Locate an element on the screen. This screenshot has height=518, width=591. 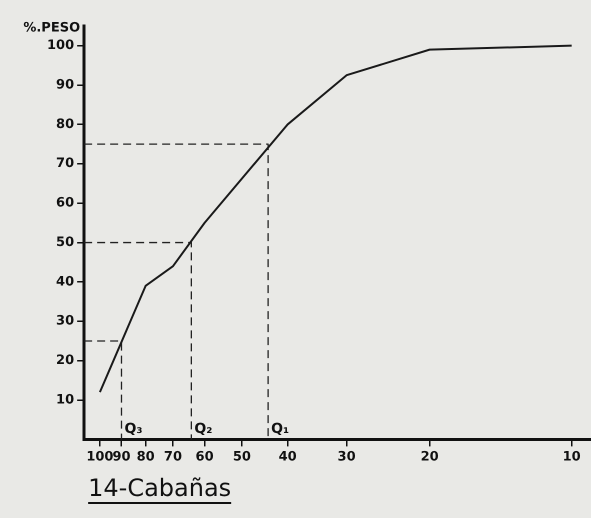
x-tick-label: 40 is located at coordinates (287, 457).